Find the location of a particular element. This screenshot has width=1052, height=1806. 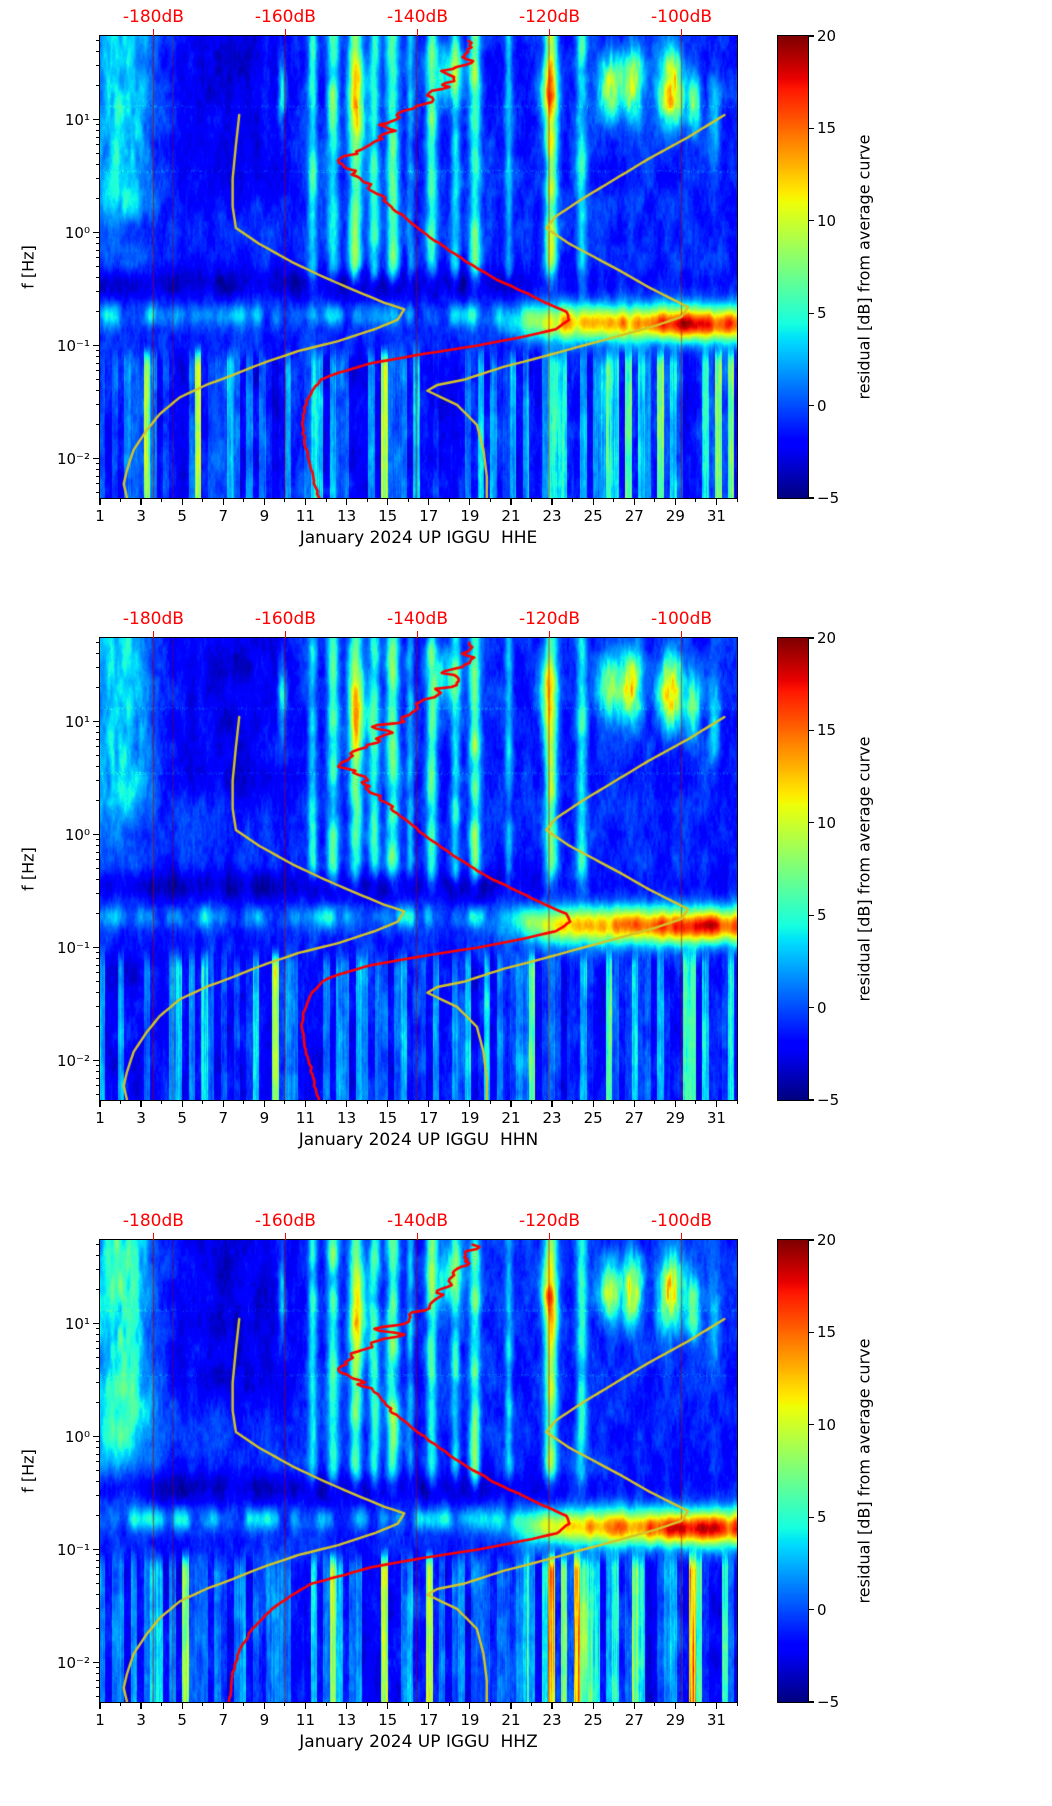

top-axis-tick-label: -160dB is located at coordinates (285, 1221).